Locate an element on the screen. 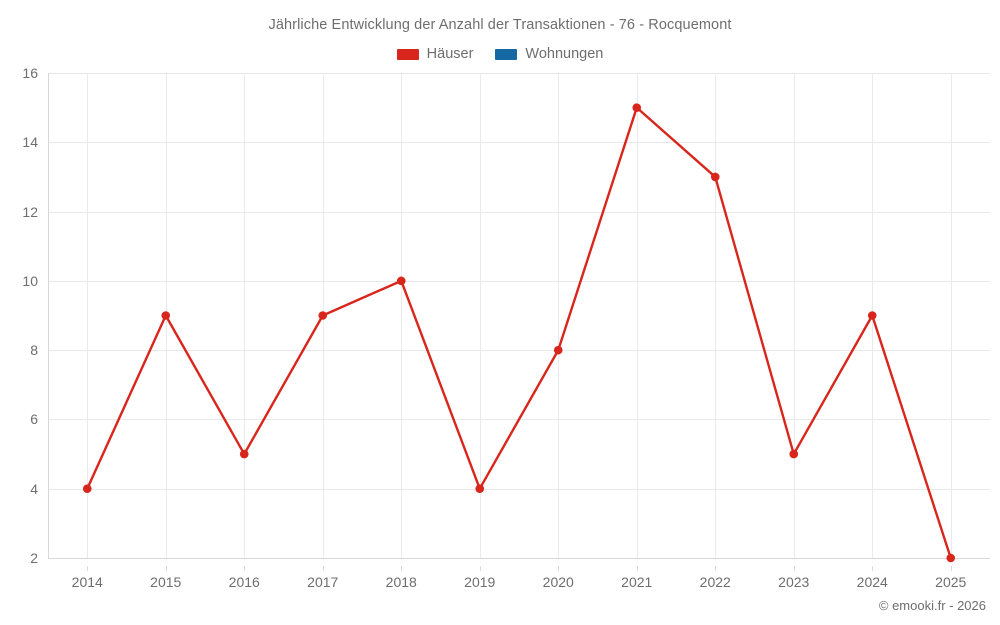  legend-swatch-wohnungen is located at coordinates (506, 54).